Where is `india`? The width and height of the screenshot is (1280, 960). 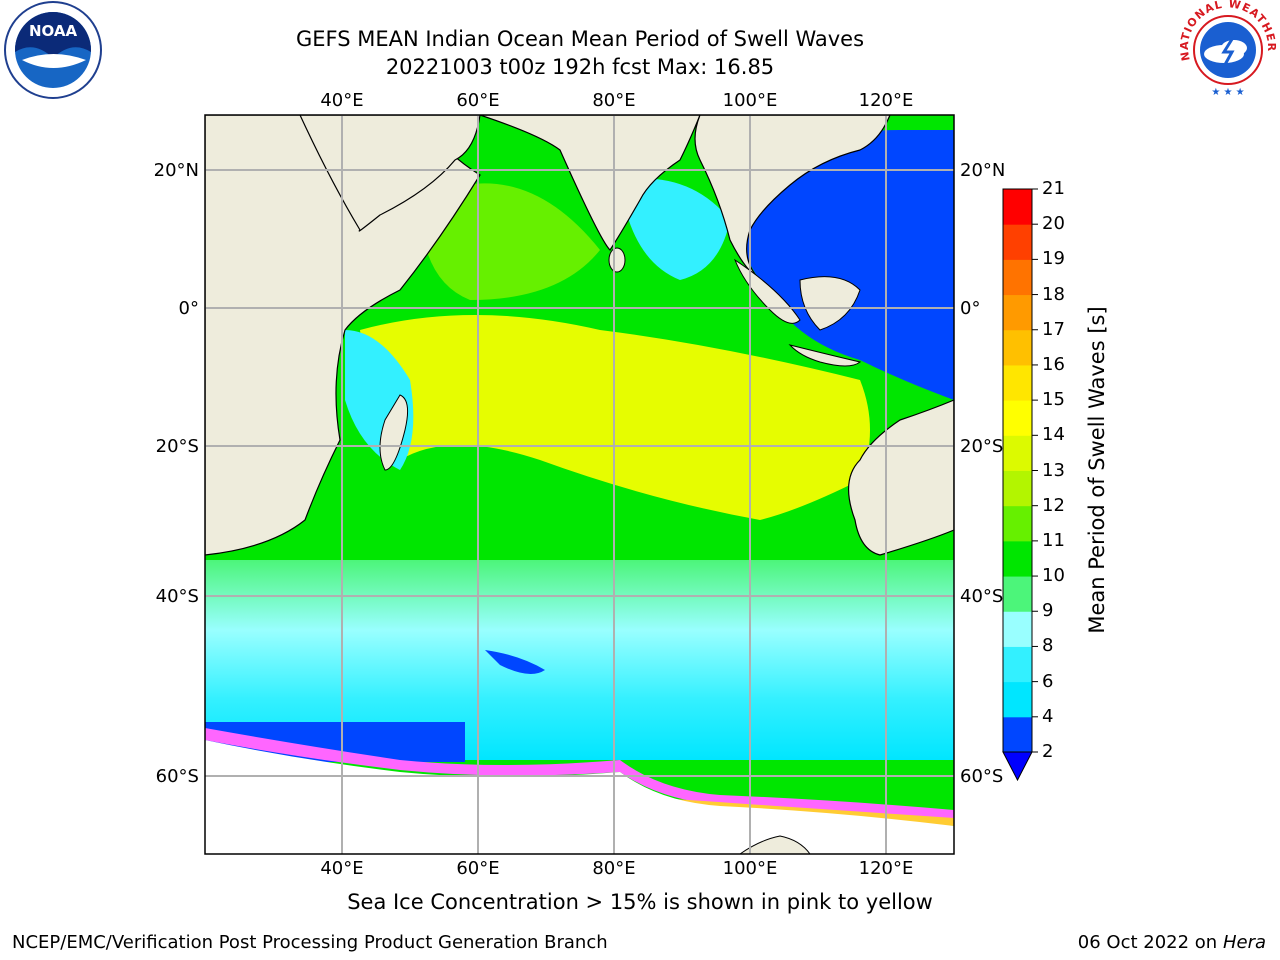
india is located at coordinates (590, 183).